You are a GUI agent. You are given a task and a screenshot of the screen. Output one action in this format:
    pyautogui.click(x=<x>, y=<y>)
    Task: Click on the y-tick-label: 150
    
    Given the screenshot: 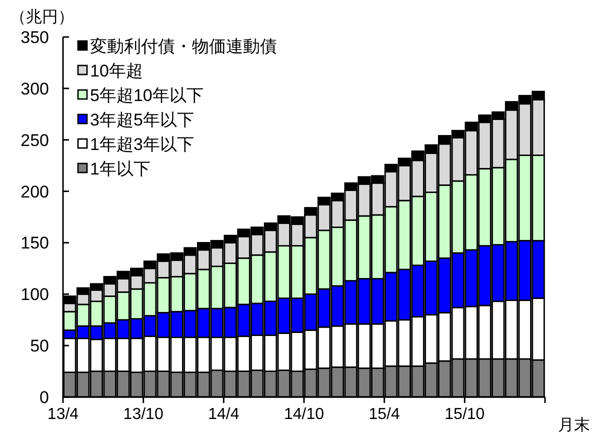 What is the action you would take?
    pyautogui.click(x=34, y=243)
    